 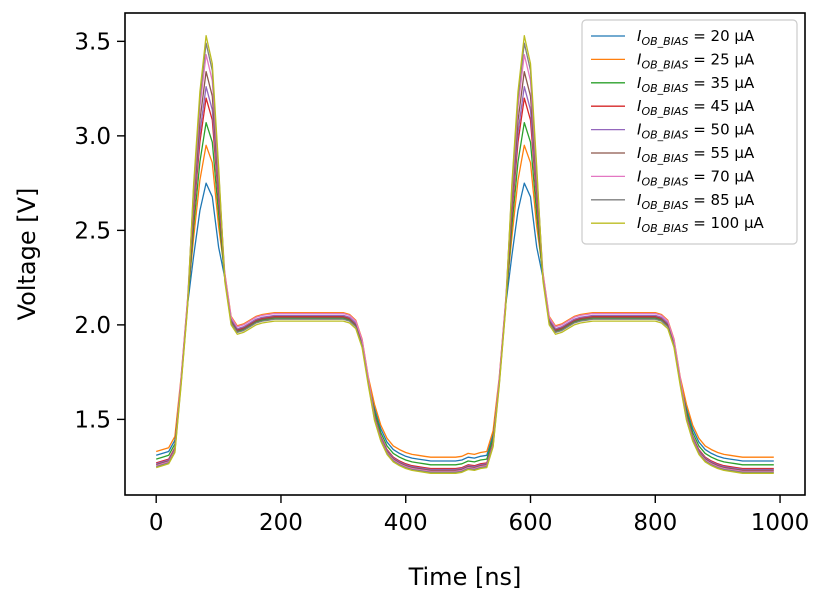 I want to click on legend-box, so click(x=689, y=132).